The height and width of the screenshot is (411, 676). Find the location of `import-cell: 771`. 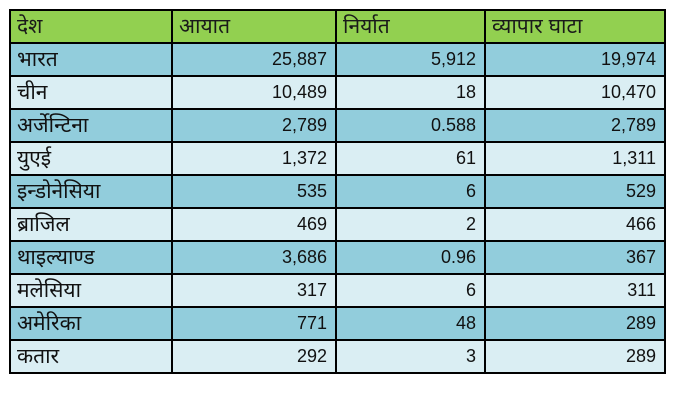

import-cell: 771 is located at coordinates (254, 323).